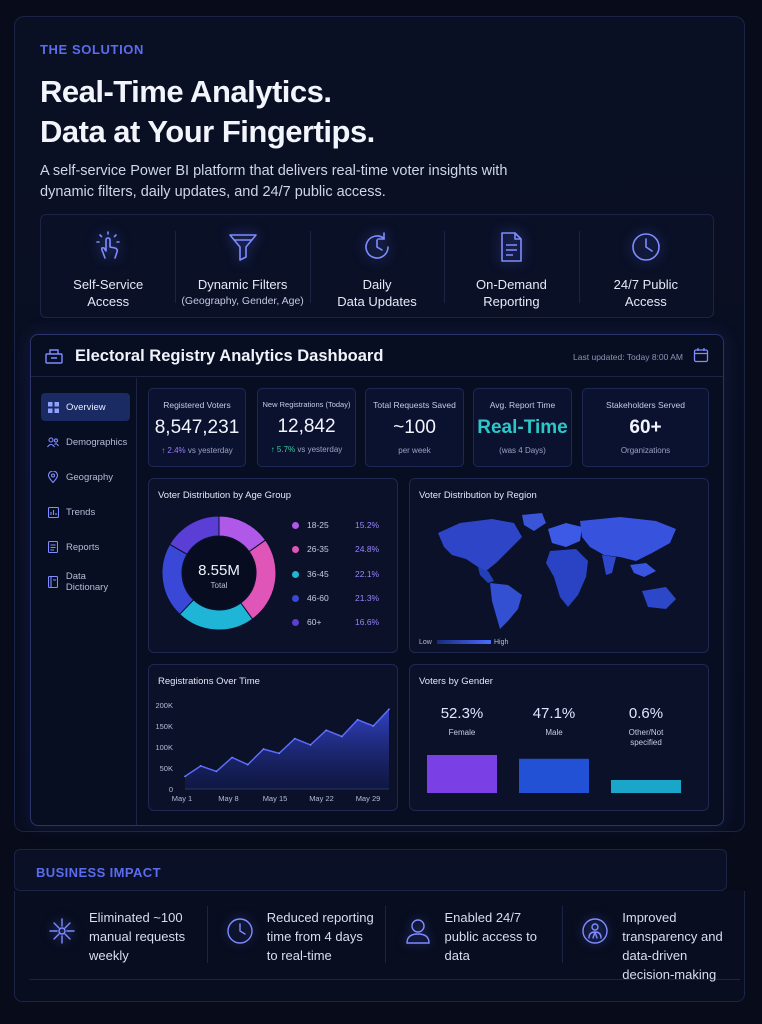  I want to click on feature-label: Daily, so click(377, 284).